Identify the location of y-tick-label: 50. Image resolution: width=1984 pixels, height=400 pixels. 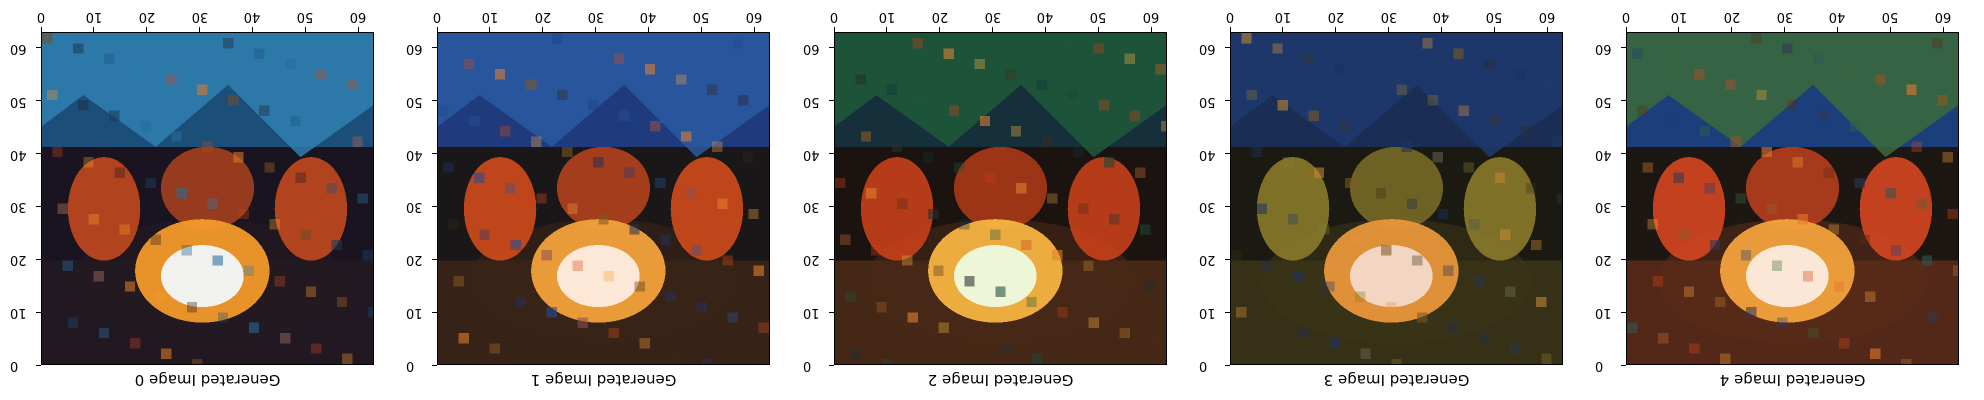
(1207, 101).